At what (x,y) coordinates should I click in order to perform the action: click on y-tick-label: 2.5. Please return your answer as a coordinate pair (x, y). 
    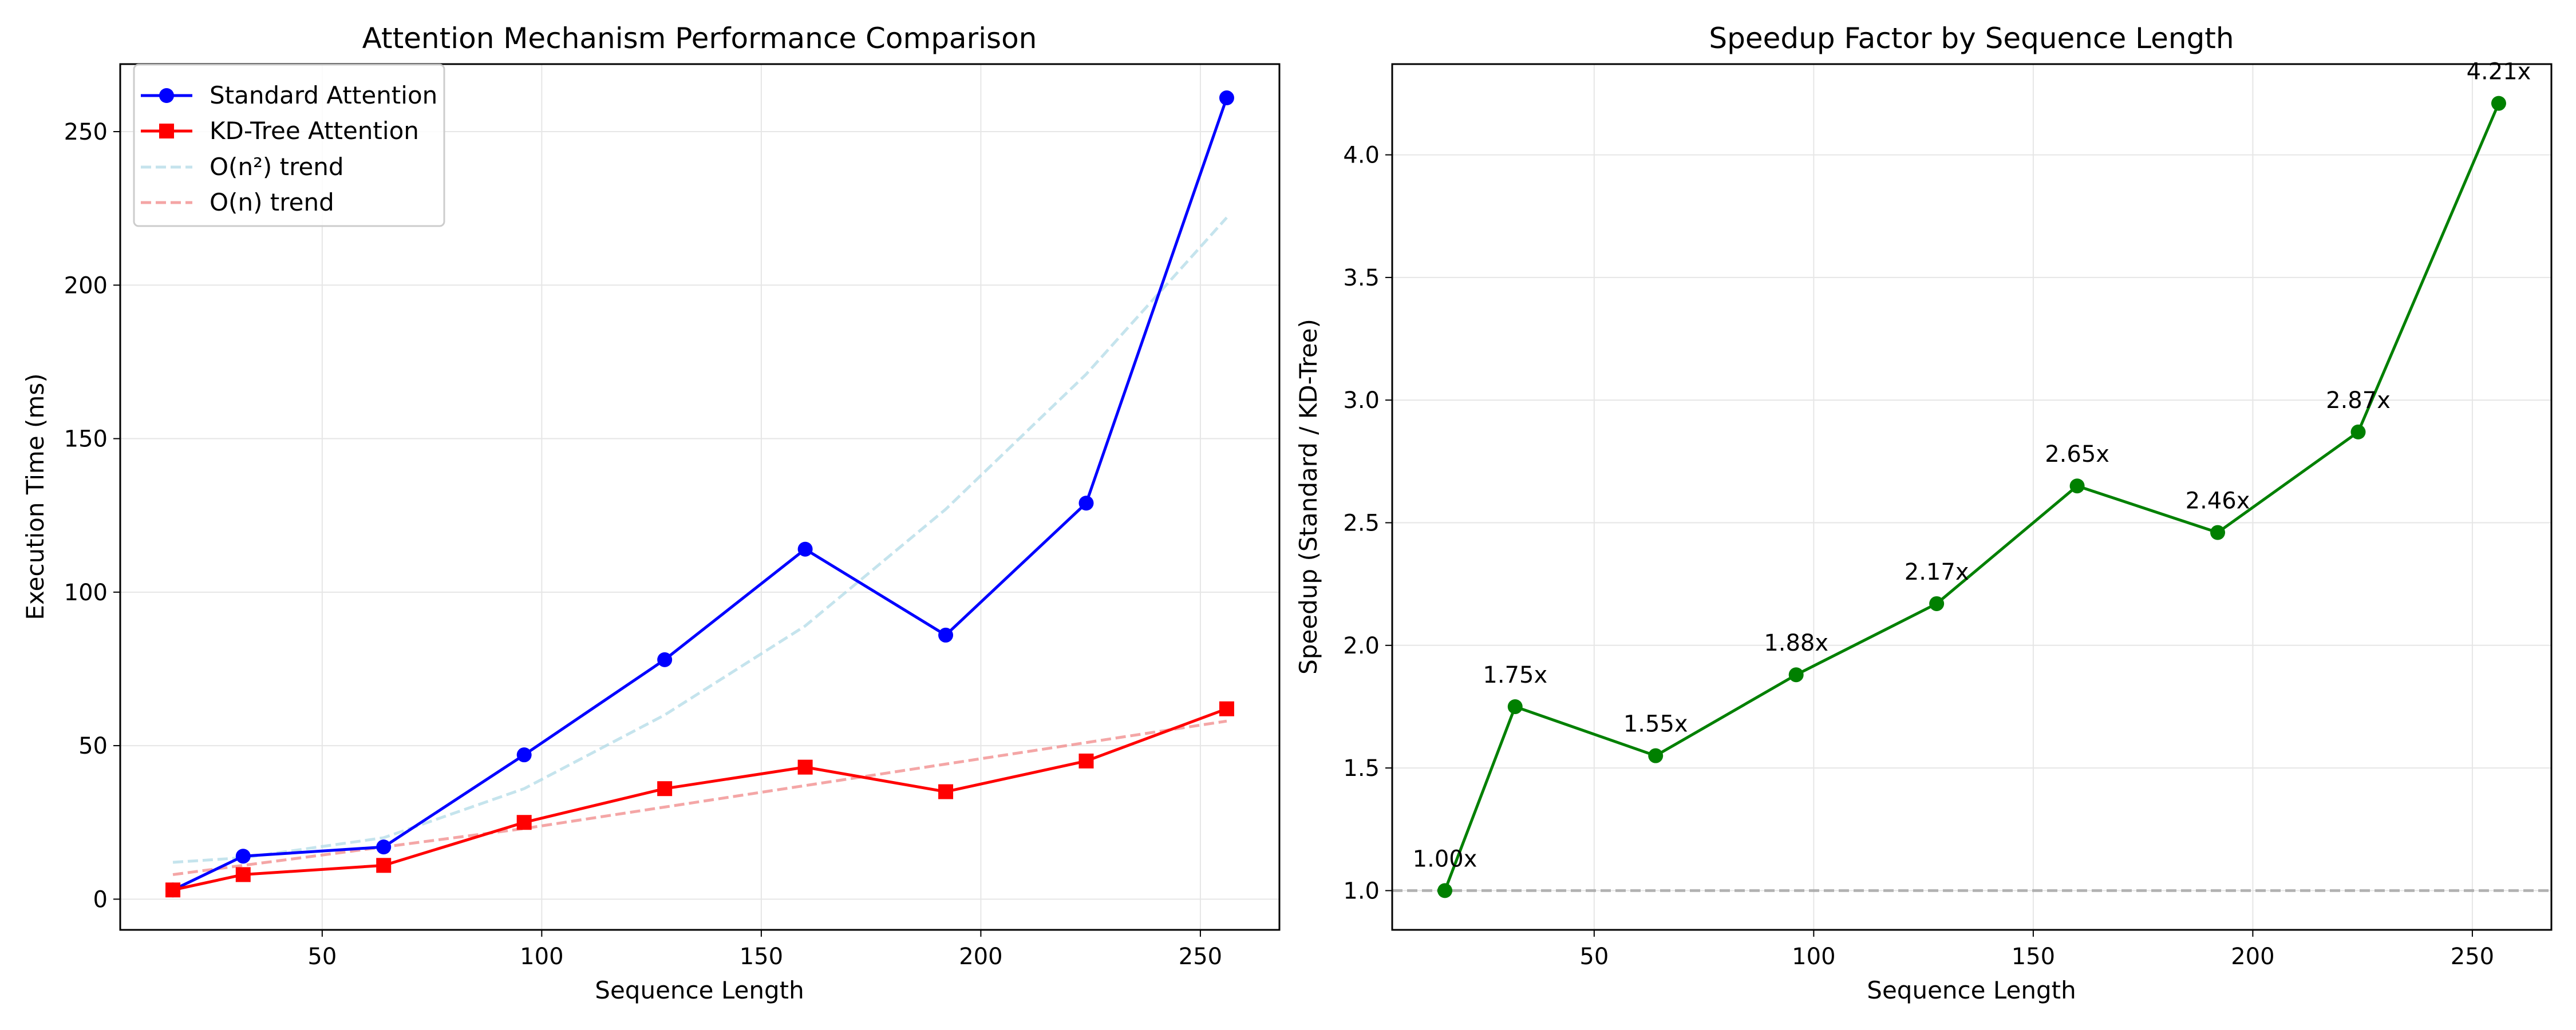
    Looking at the image, I should click on (1361, 523).